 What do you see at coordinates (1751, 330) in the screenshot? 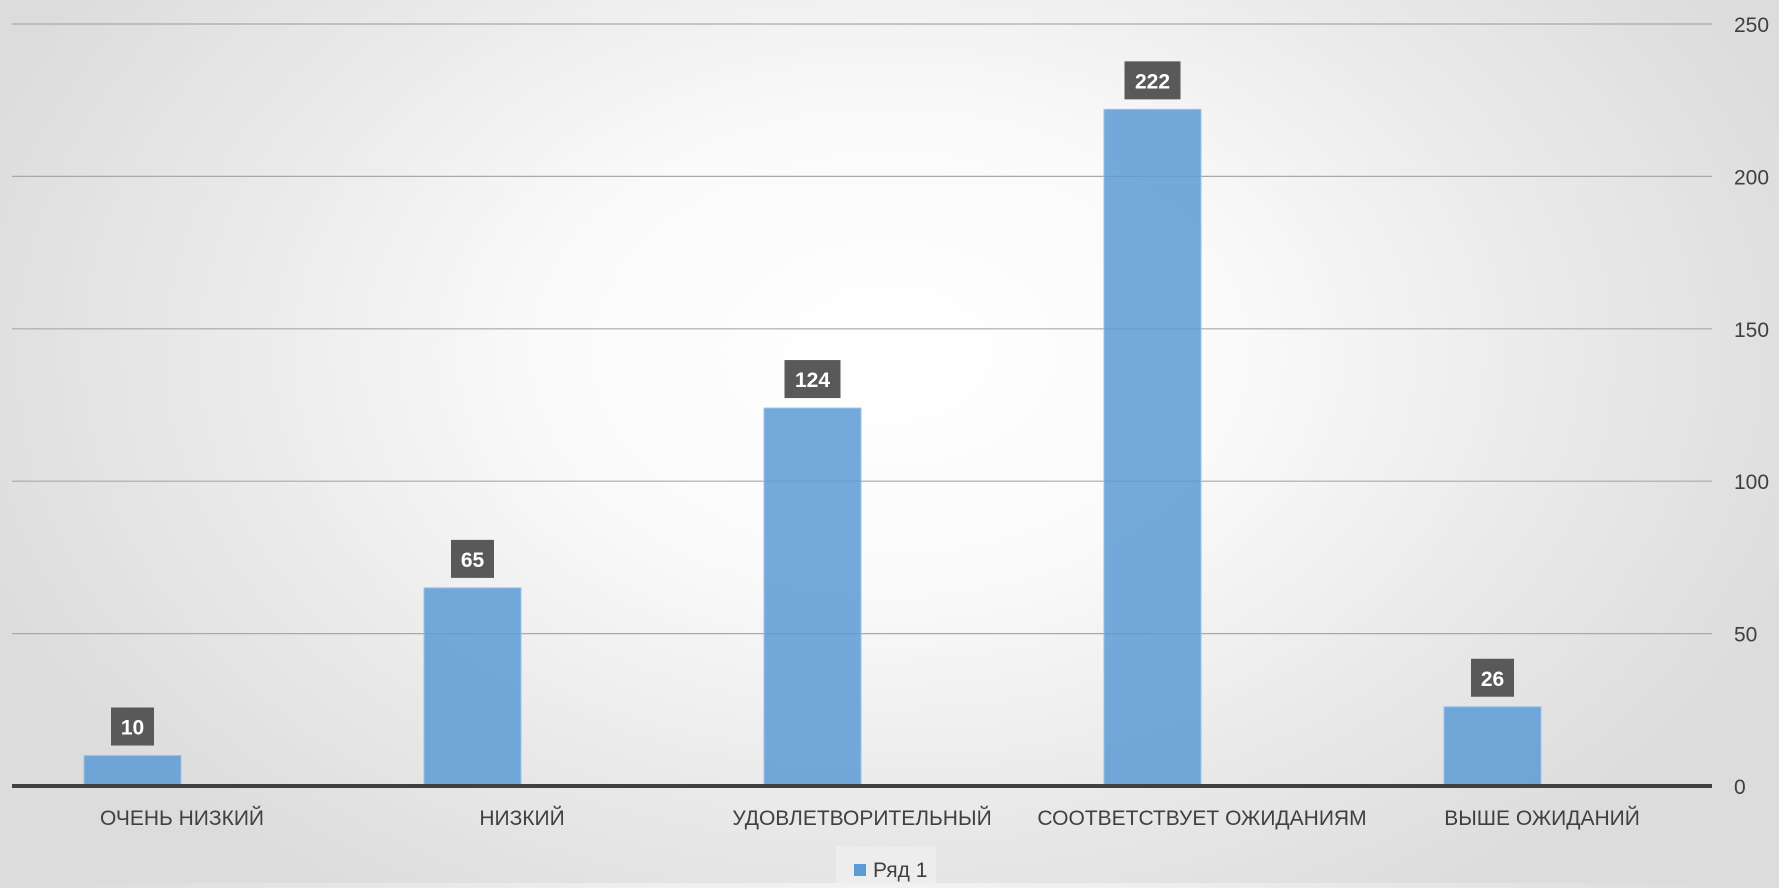
I see `y-tick-label: 150` at bounding box center [1751, 330].